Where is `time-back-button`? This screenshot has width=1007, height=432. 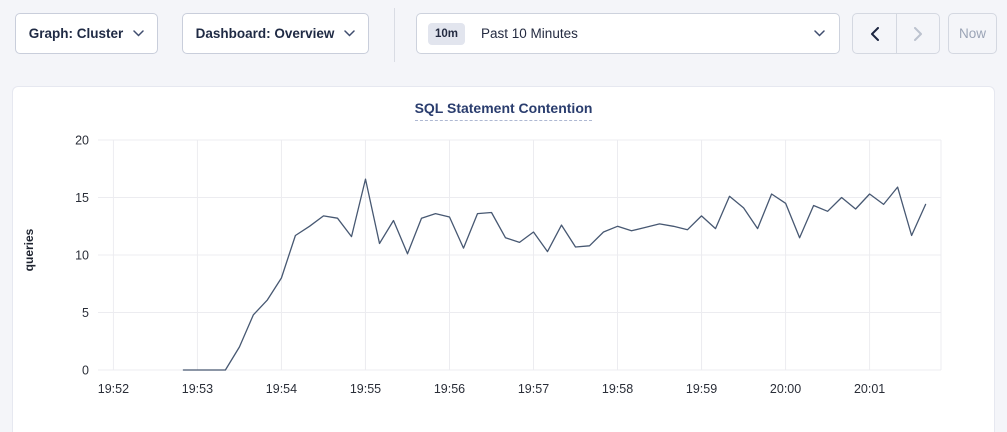
time-back-button is located at coordinates (874, 33).